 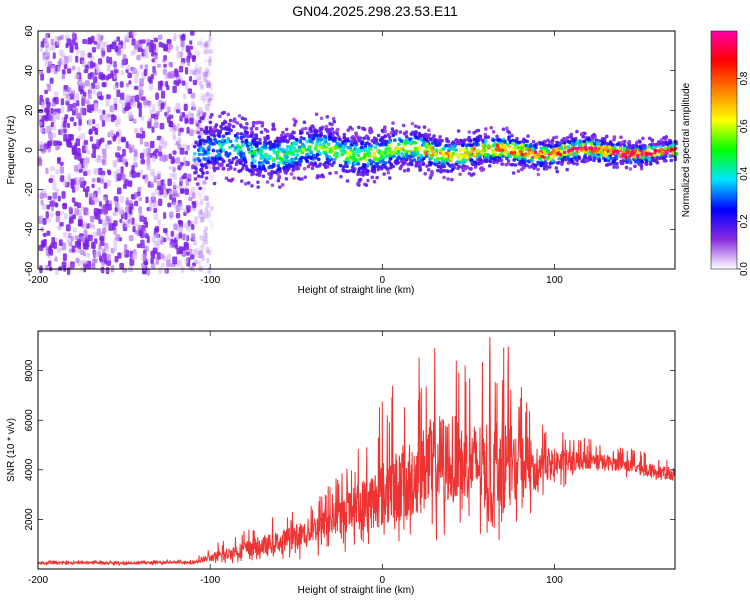 What do you see at coordinates (744, 269) in the screenshot?
I see `colorbar-tick-label: 0.0` at bounding box center [744, 269].